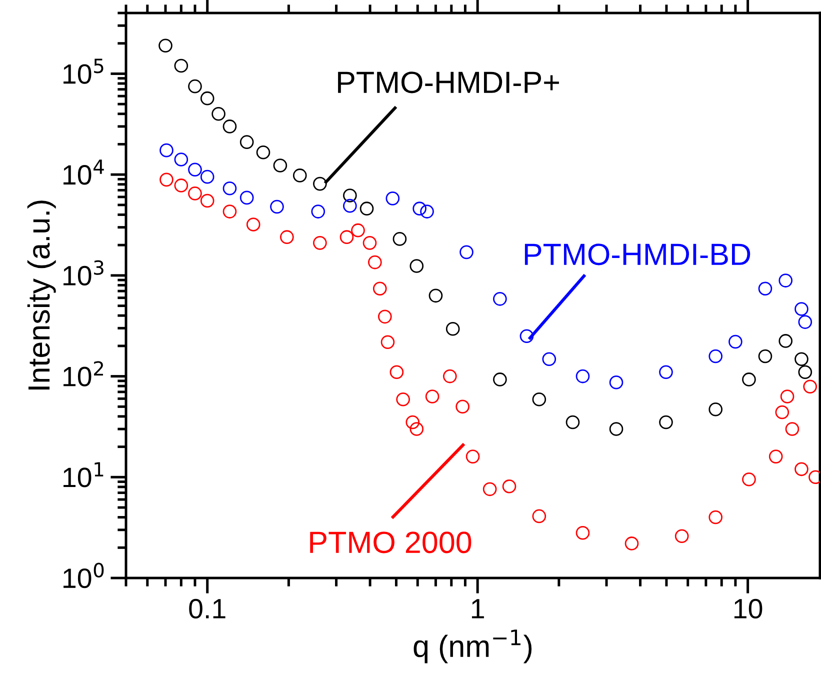 The height and width of the screenshot is (684, 821). I want to click on text: PTMO-HMDI-P+, so click(448, 83).